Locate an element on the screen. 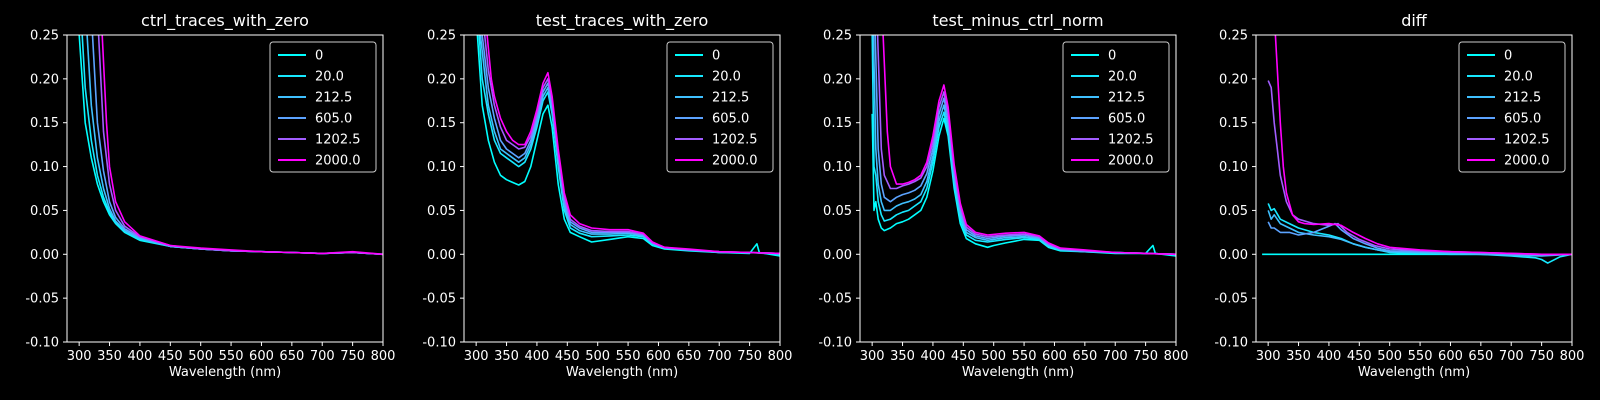 The width and height of the screenshot is (1600, 400). x-tick-label: 600 is located at coordinates (658, 356).